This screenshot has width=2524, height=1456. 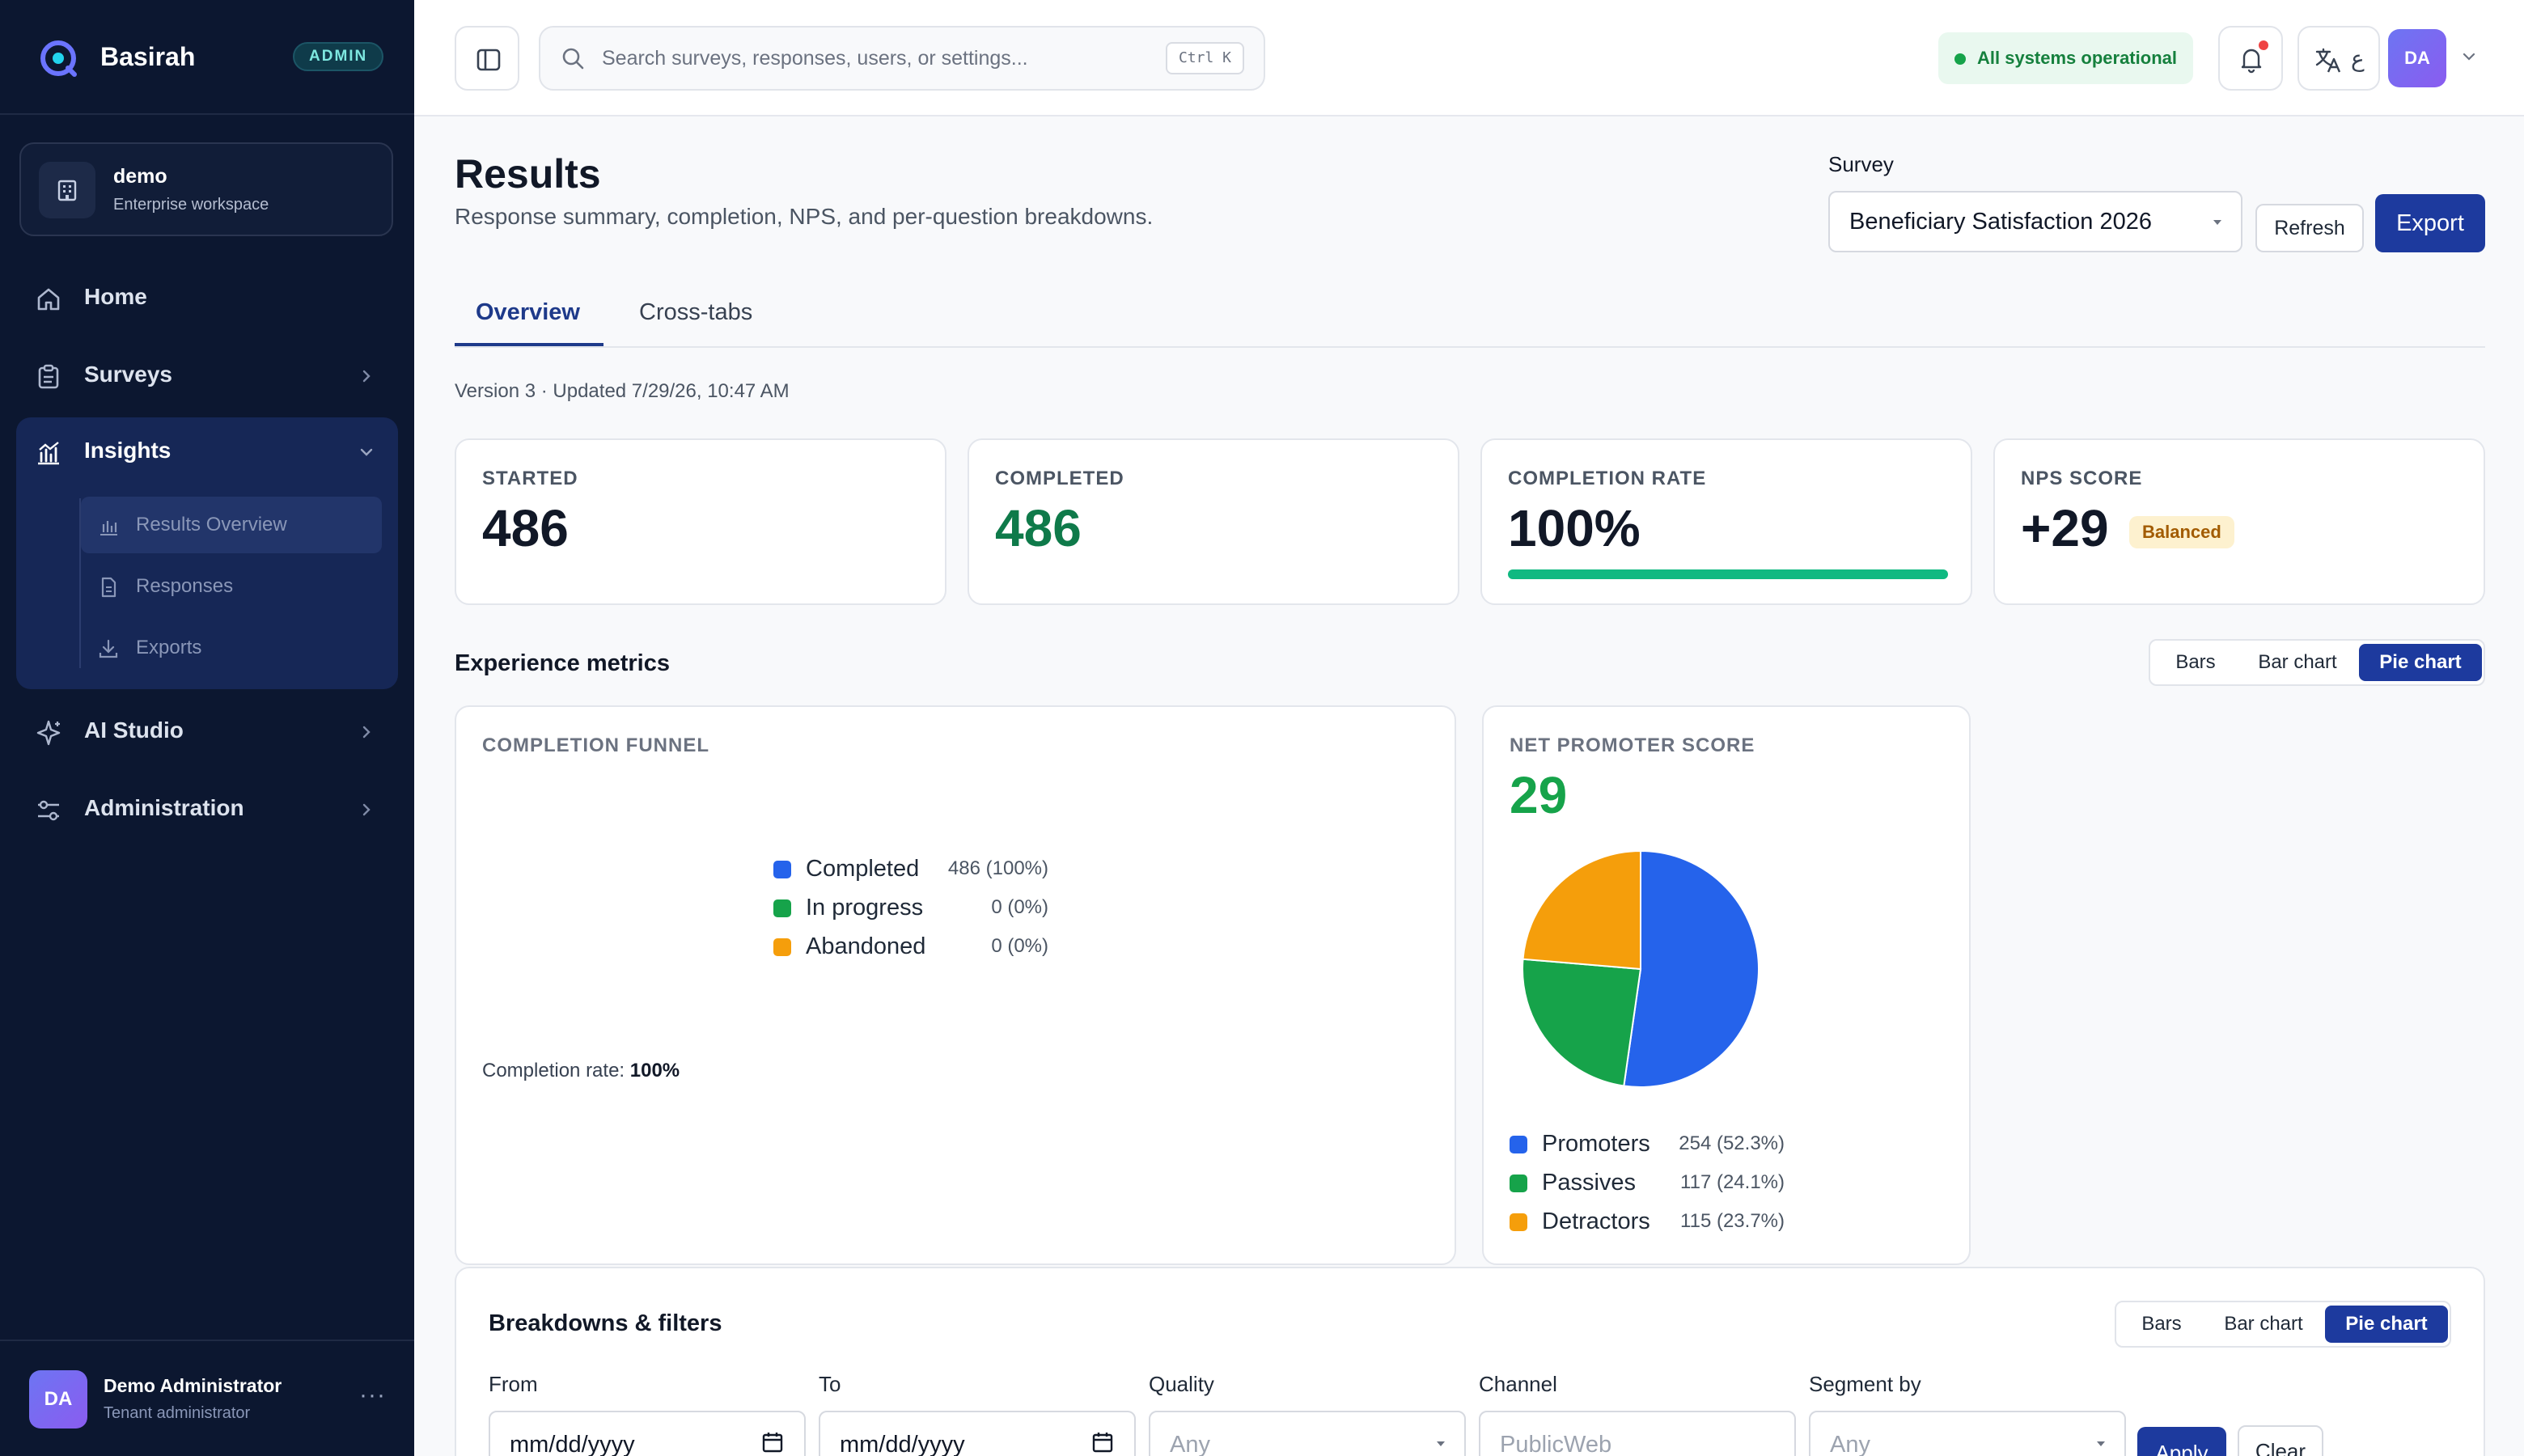 What do you see at coordinates (48, 376) in the screenshot?
I see `clipboard-icon` at bounding box center [48, 376].